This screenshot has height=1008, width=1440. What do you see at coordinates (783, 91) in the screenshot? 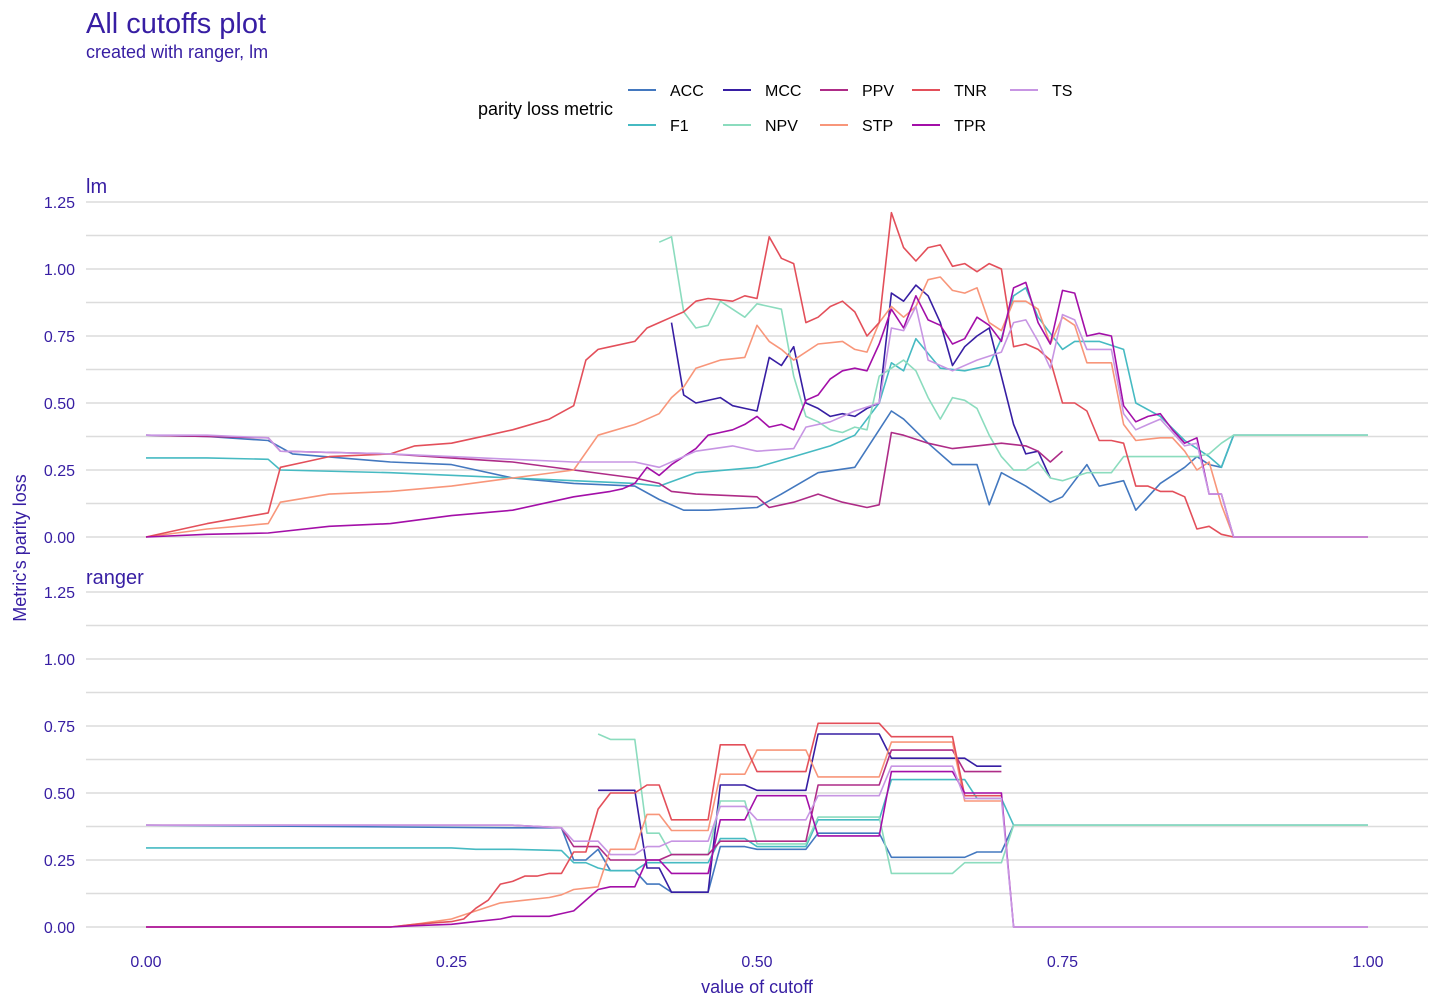
I see `legend-label-mcc: MCC` at bounding box center [783, 91].